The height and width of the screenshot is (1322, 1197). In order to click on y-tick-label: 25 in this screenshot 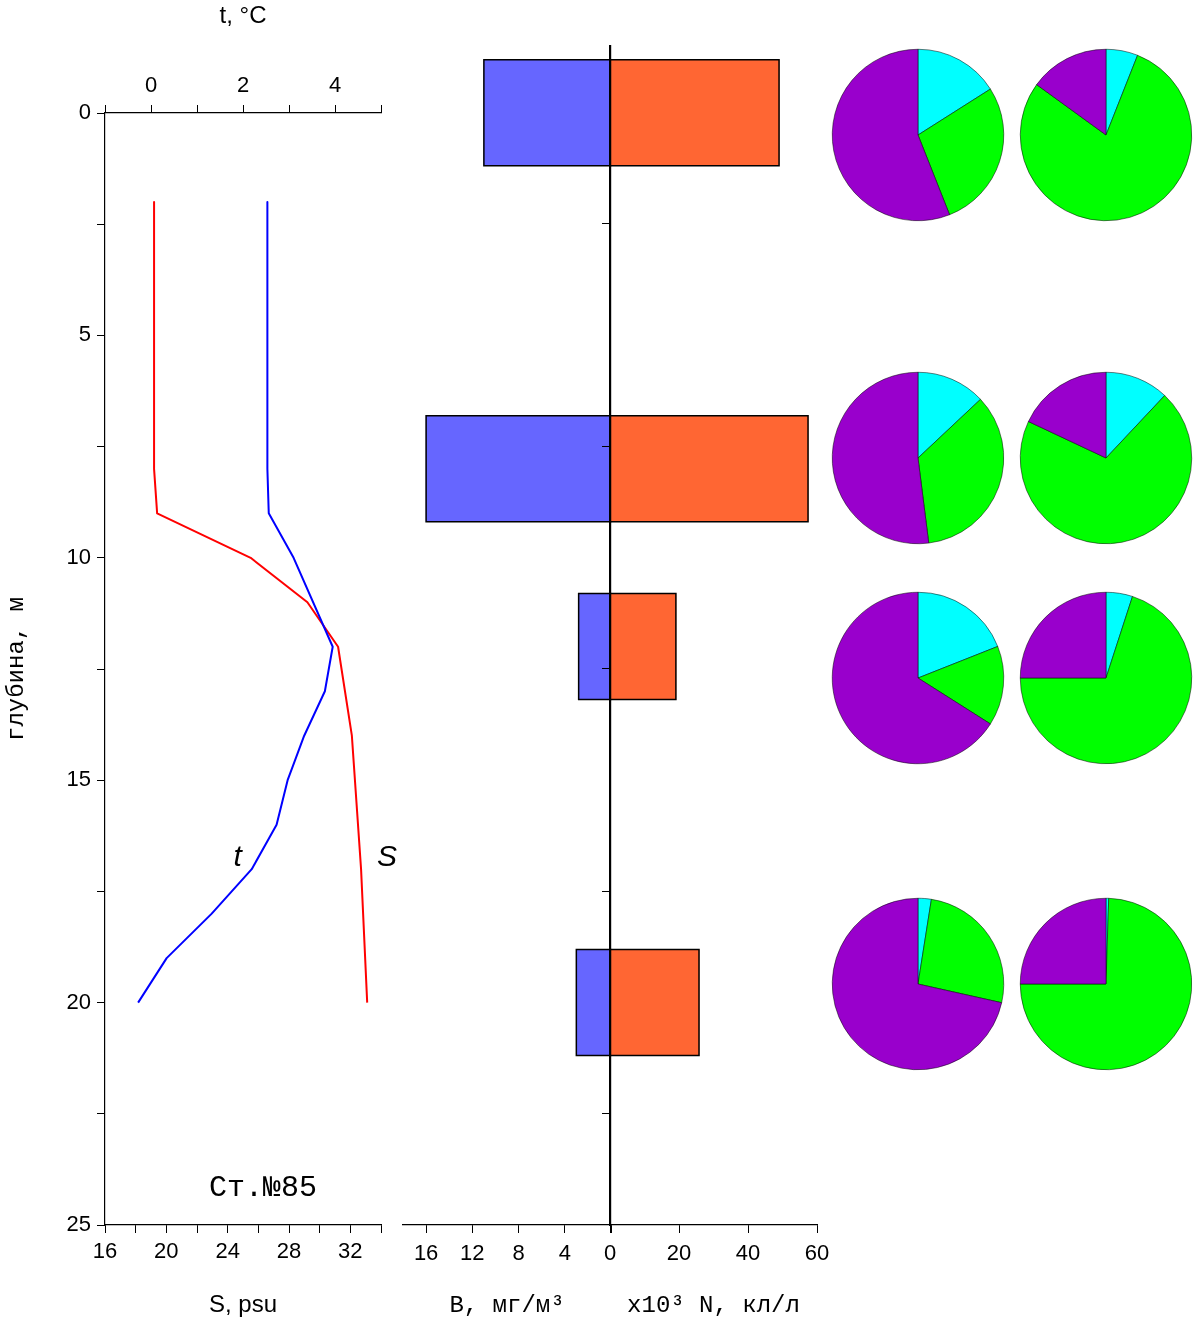, I will do `click(78, 1224)`.